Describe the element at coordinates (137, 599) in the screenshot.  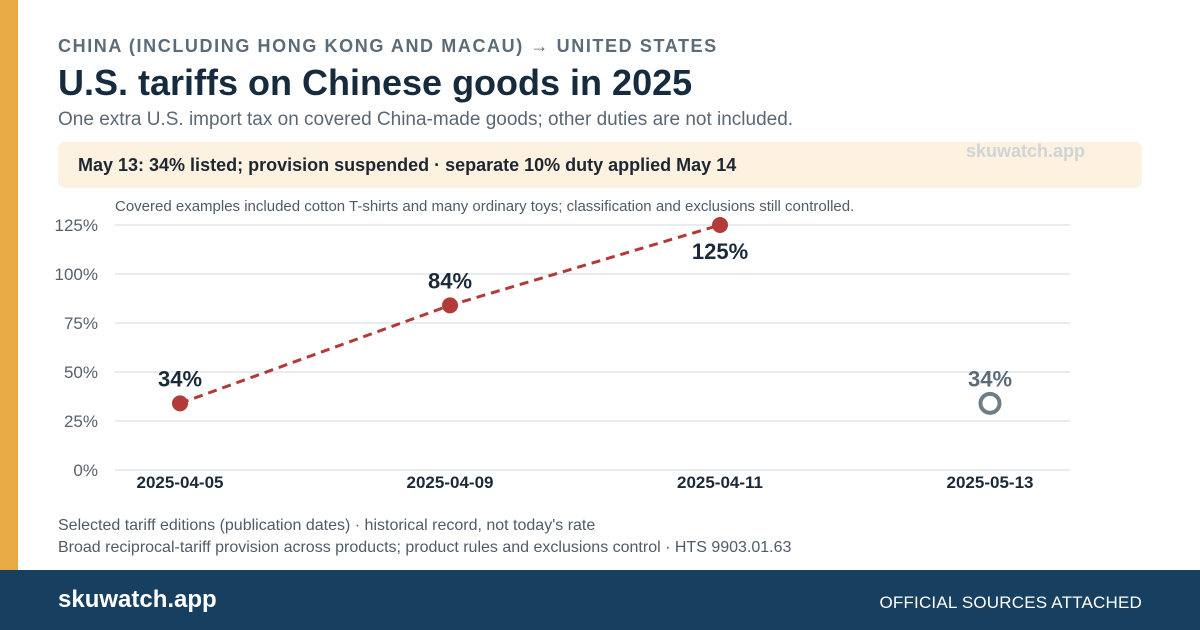
I see `footer-brand: skuwatch.app` at that location.